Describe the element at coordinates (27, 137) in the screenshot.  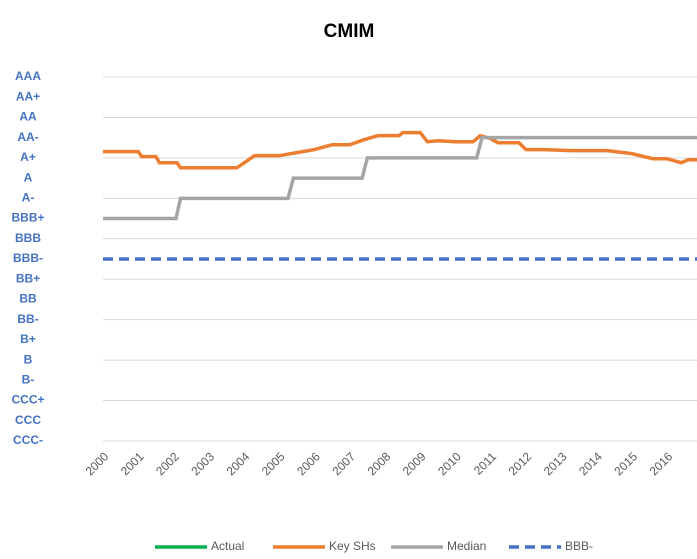
I see `y-tick-label: AA-` at that location.